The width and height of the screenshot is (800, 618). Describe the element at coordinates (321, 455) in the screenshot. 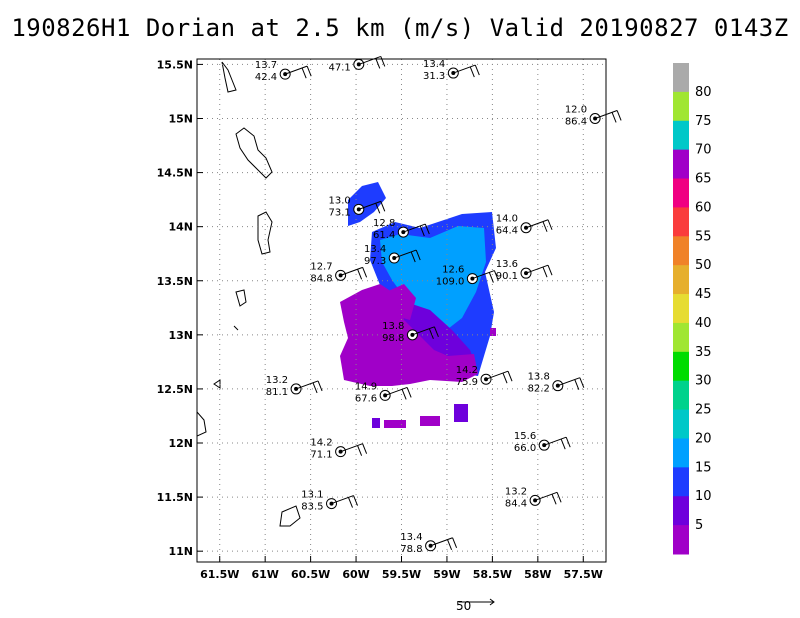

I see `dropsonde-value-bottom: 71.1` at that location.